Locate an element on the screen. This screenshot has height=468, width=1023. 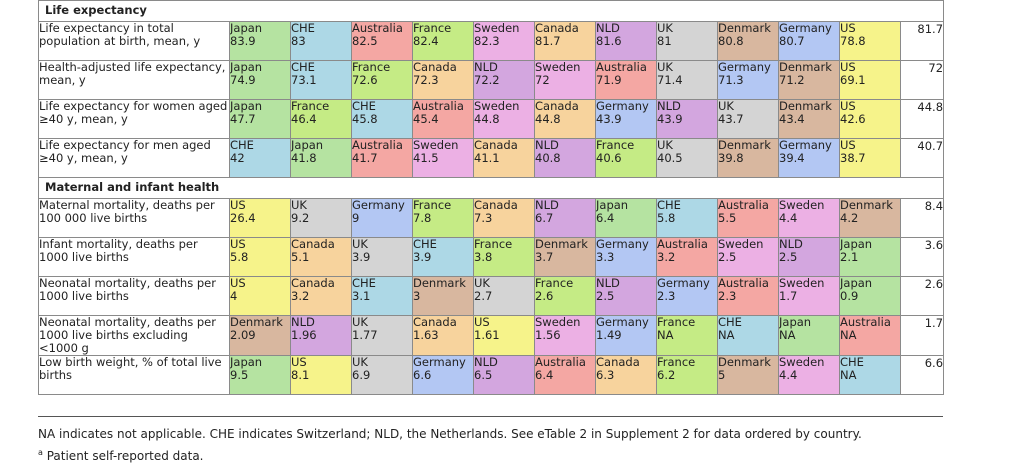
country-cell: Sweden 41.5 is located at coordinates (443, 158).